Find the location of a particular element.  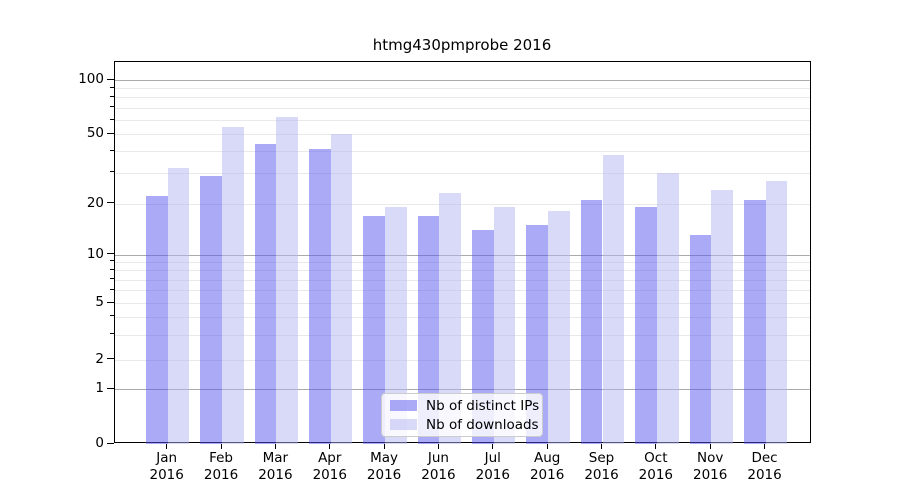

bar-downloads-jan is located at coordinates (178, 306).